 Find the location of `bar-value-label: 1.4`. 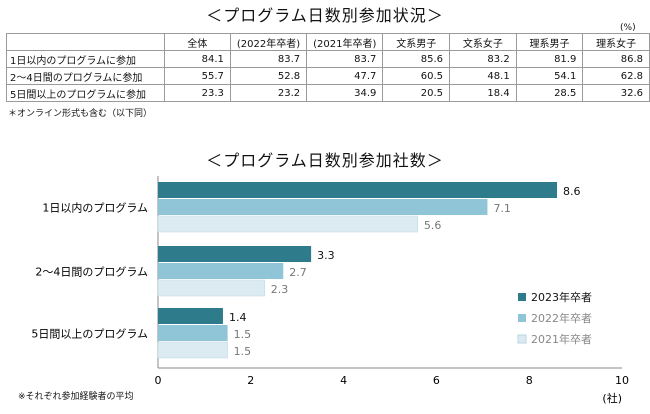

bar-value-label: 1.4 is located at coordinates (238, 317).